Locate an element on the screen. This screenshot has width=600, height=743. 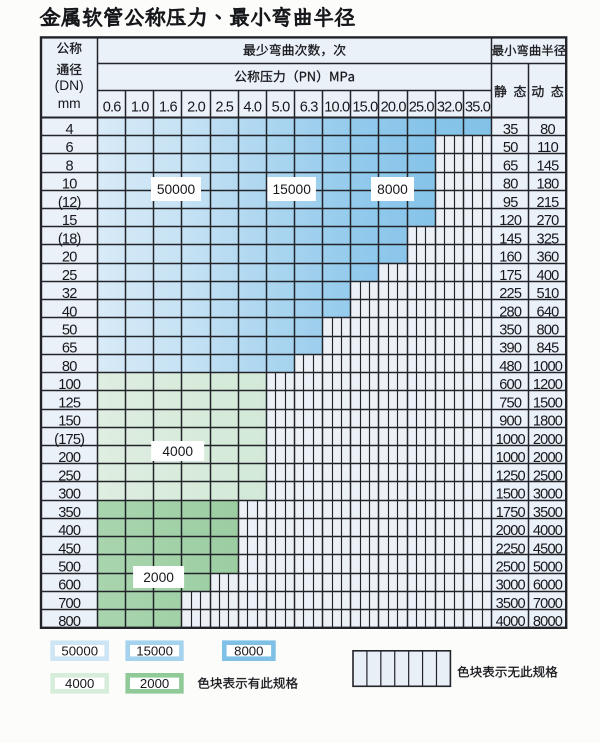
svg-text: 20 is located at coordinates (69, 258).